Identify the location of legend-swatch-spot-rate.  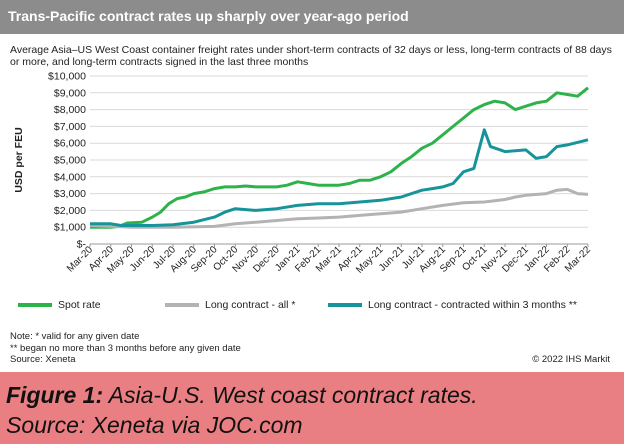
(35, 305).